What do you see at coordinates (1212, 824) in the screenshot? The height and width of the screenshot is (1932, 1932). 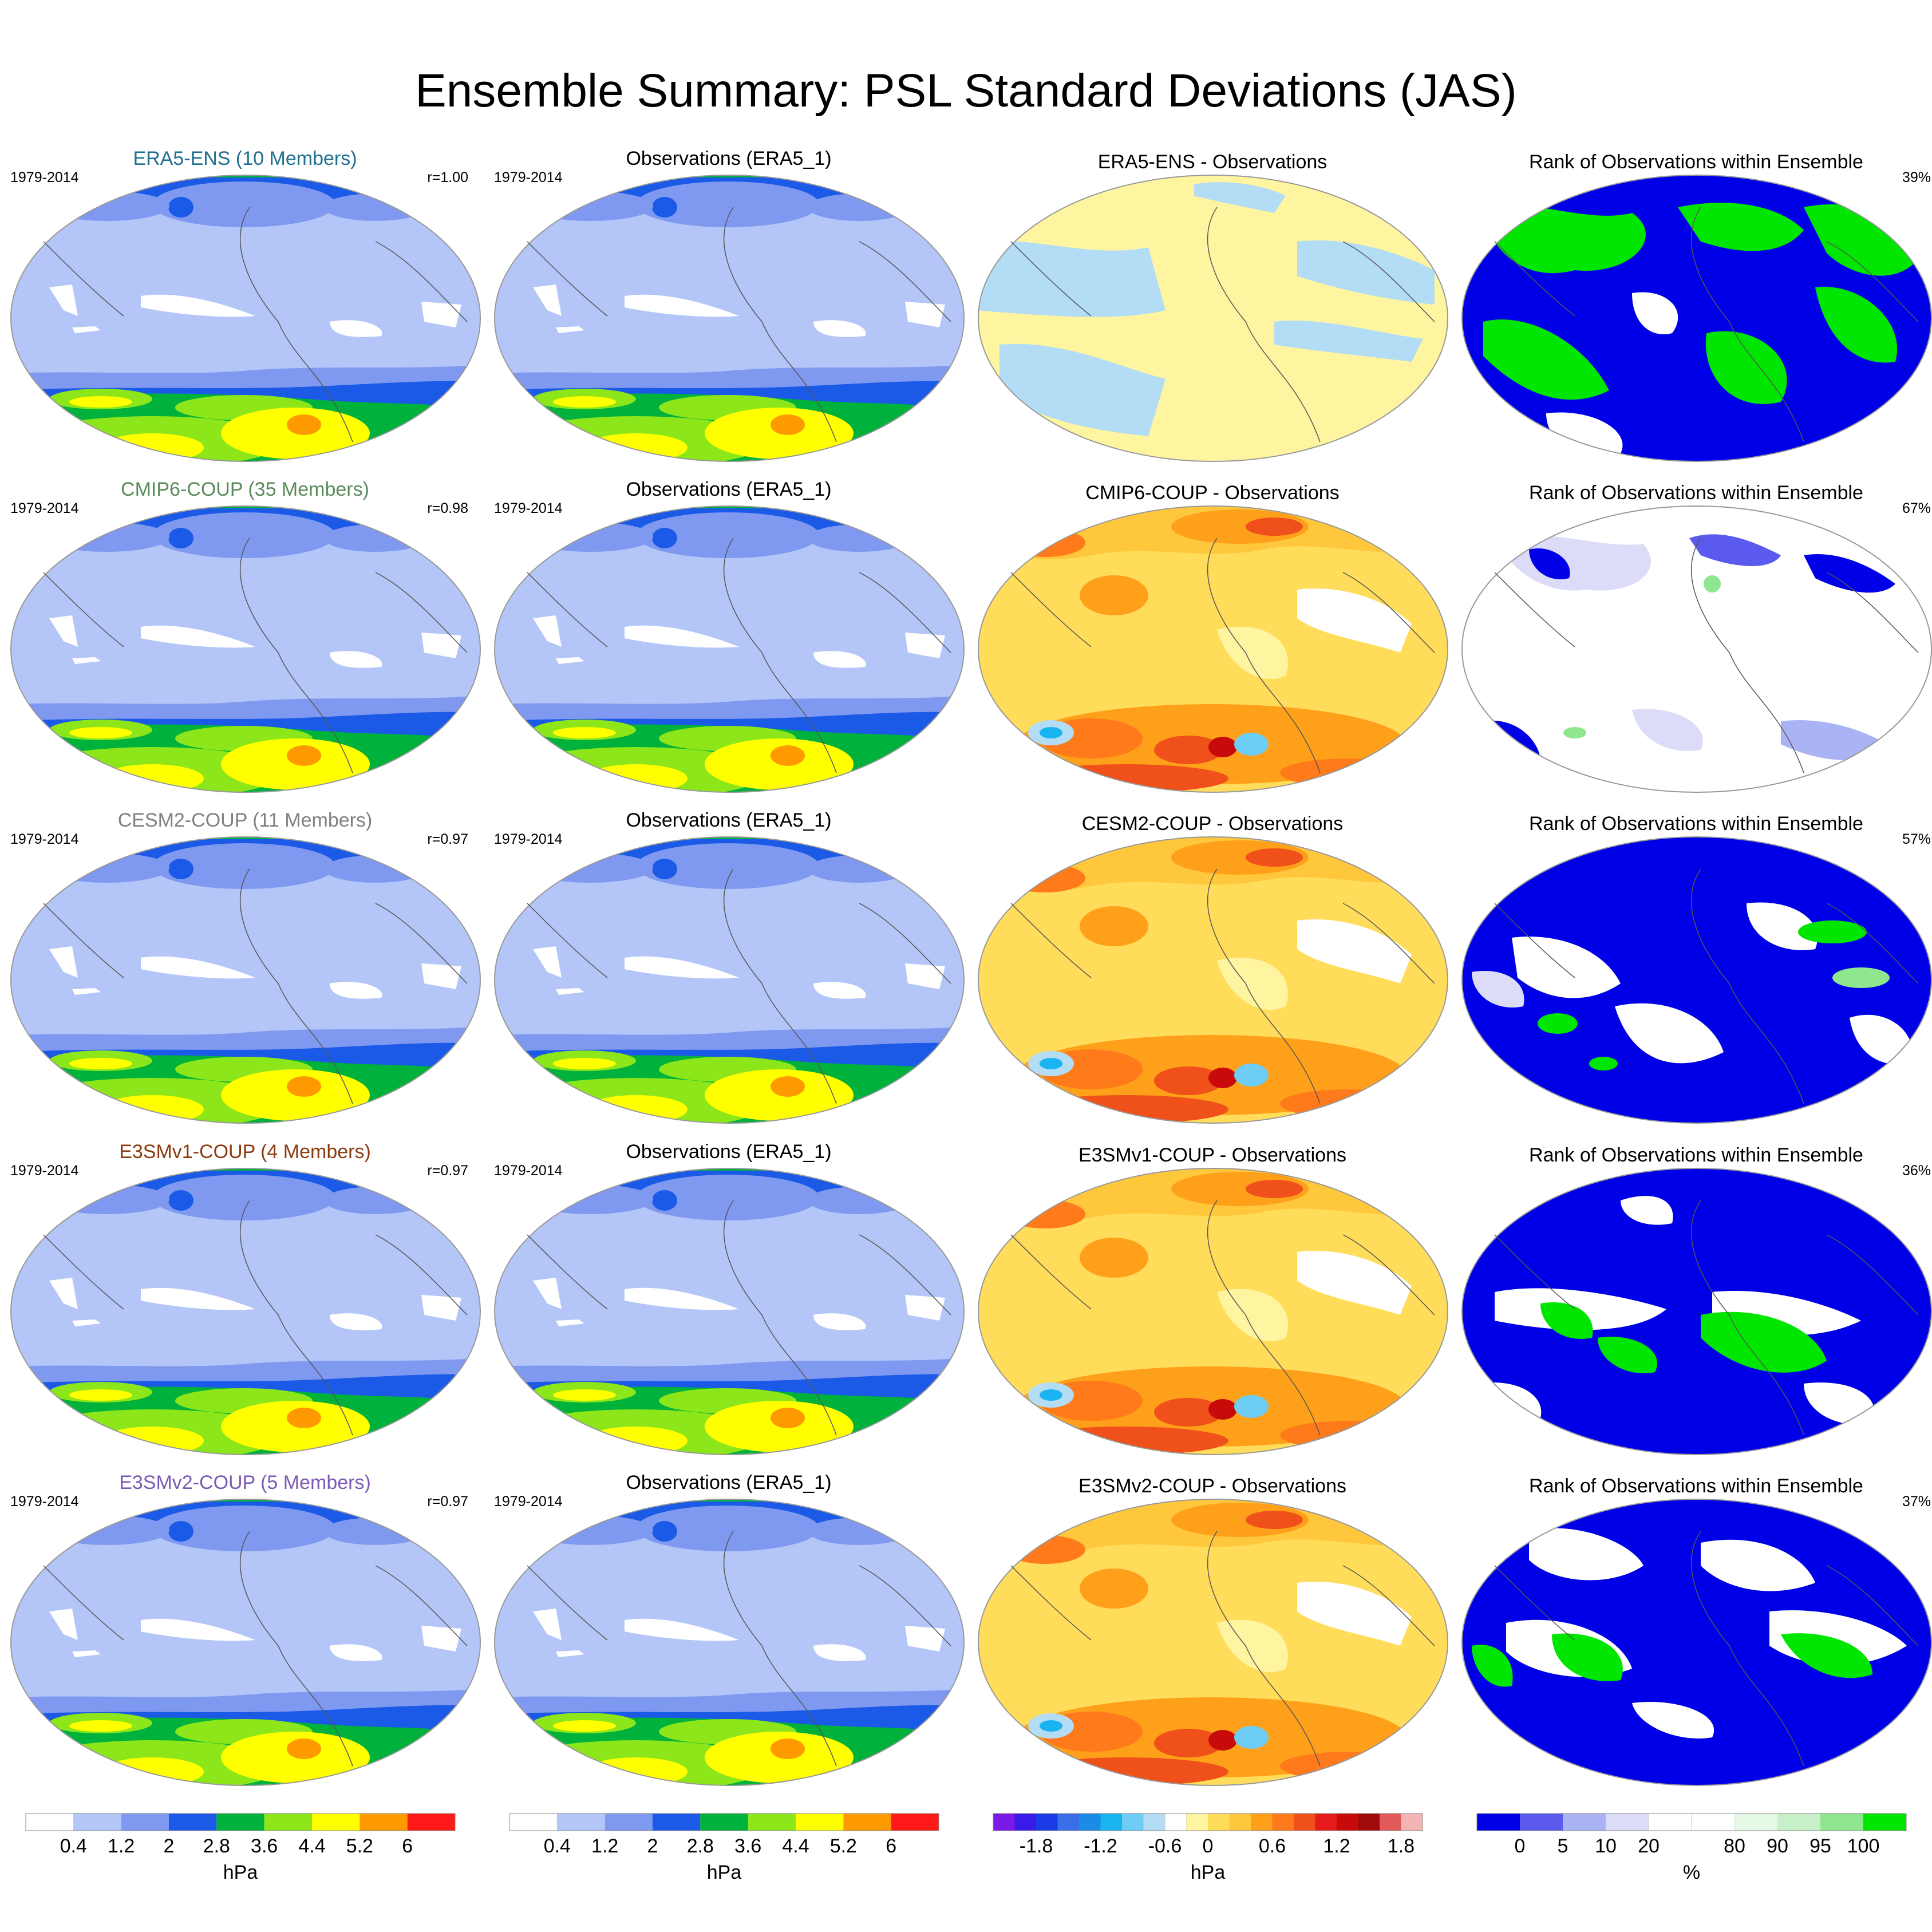 I see `panel-title: CESM2-COUP - Observations` at bounding box center [1212, 824].